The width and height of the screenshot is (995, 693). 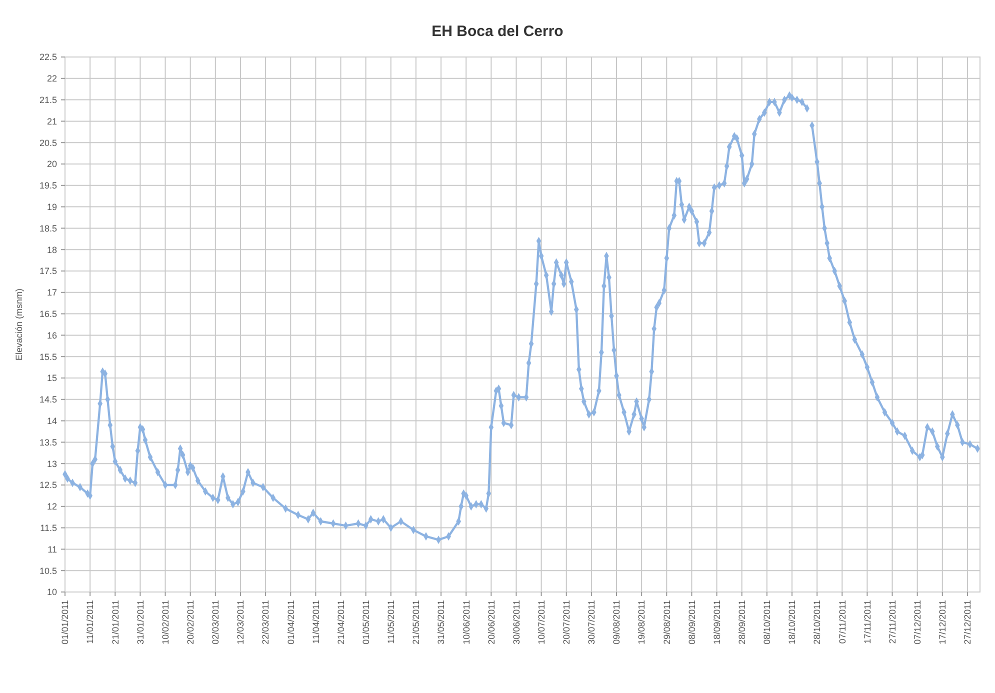 I want to click on x-tick-label: 18/09/2011, so click(x=717, y=622).